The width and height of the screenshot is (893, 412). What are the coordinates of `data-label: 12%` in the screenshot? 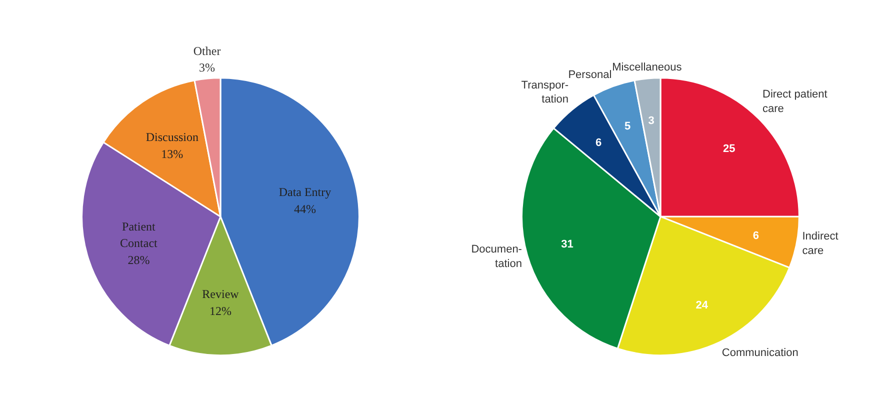 It's located at (221, 311).